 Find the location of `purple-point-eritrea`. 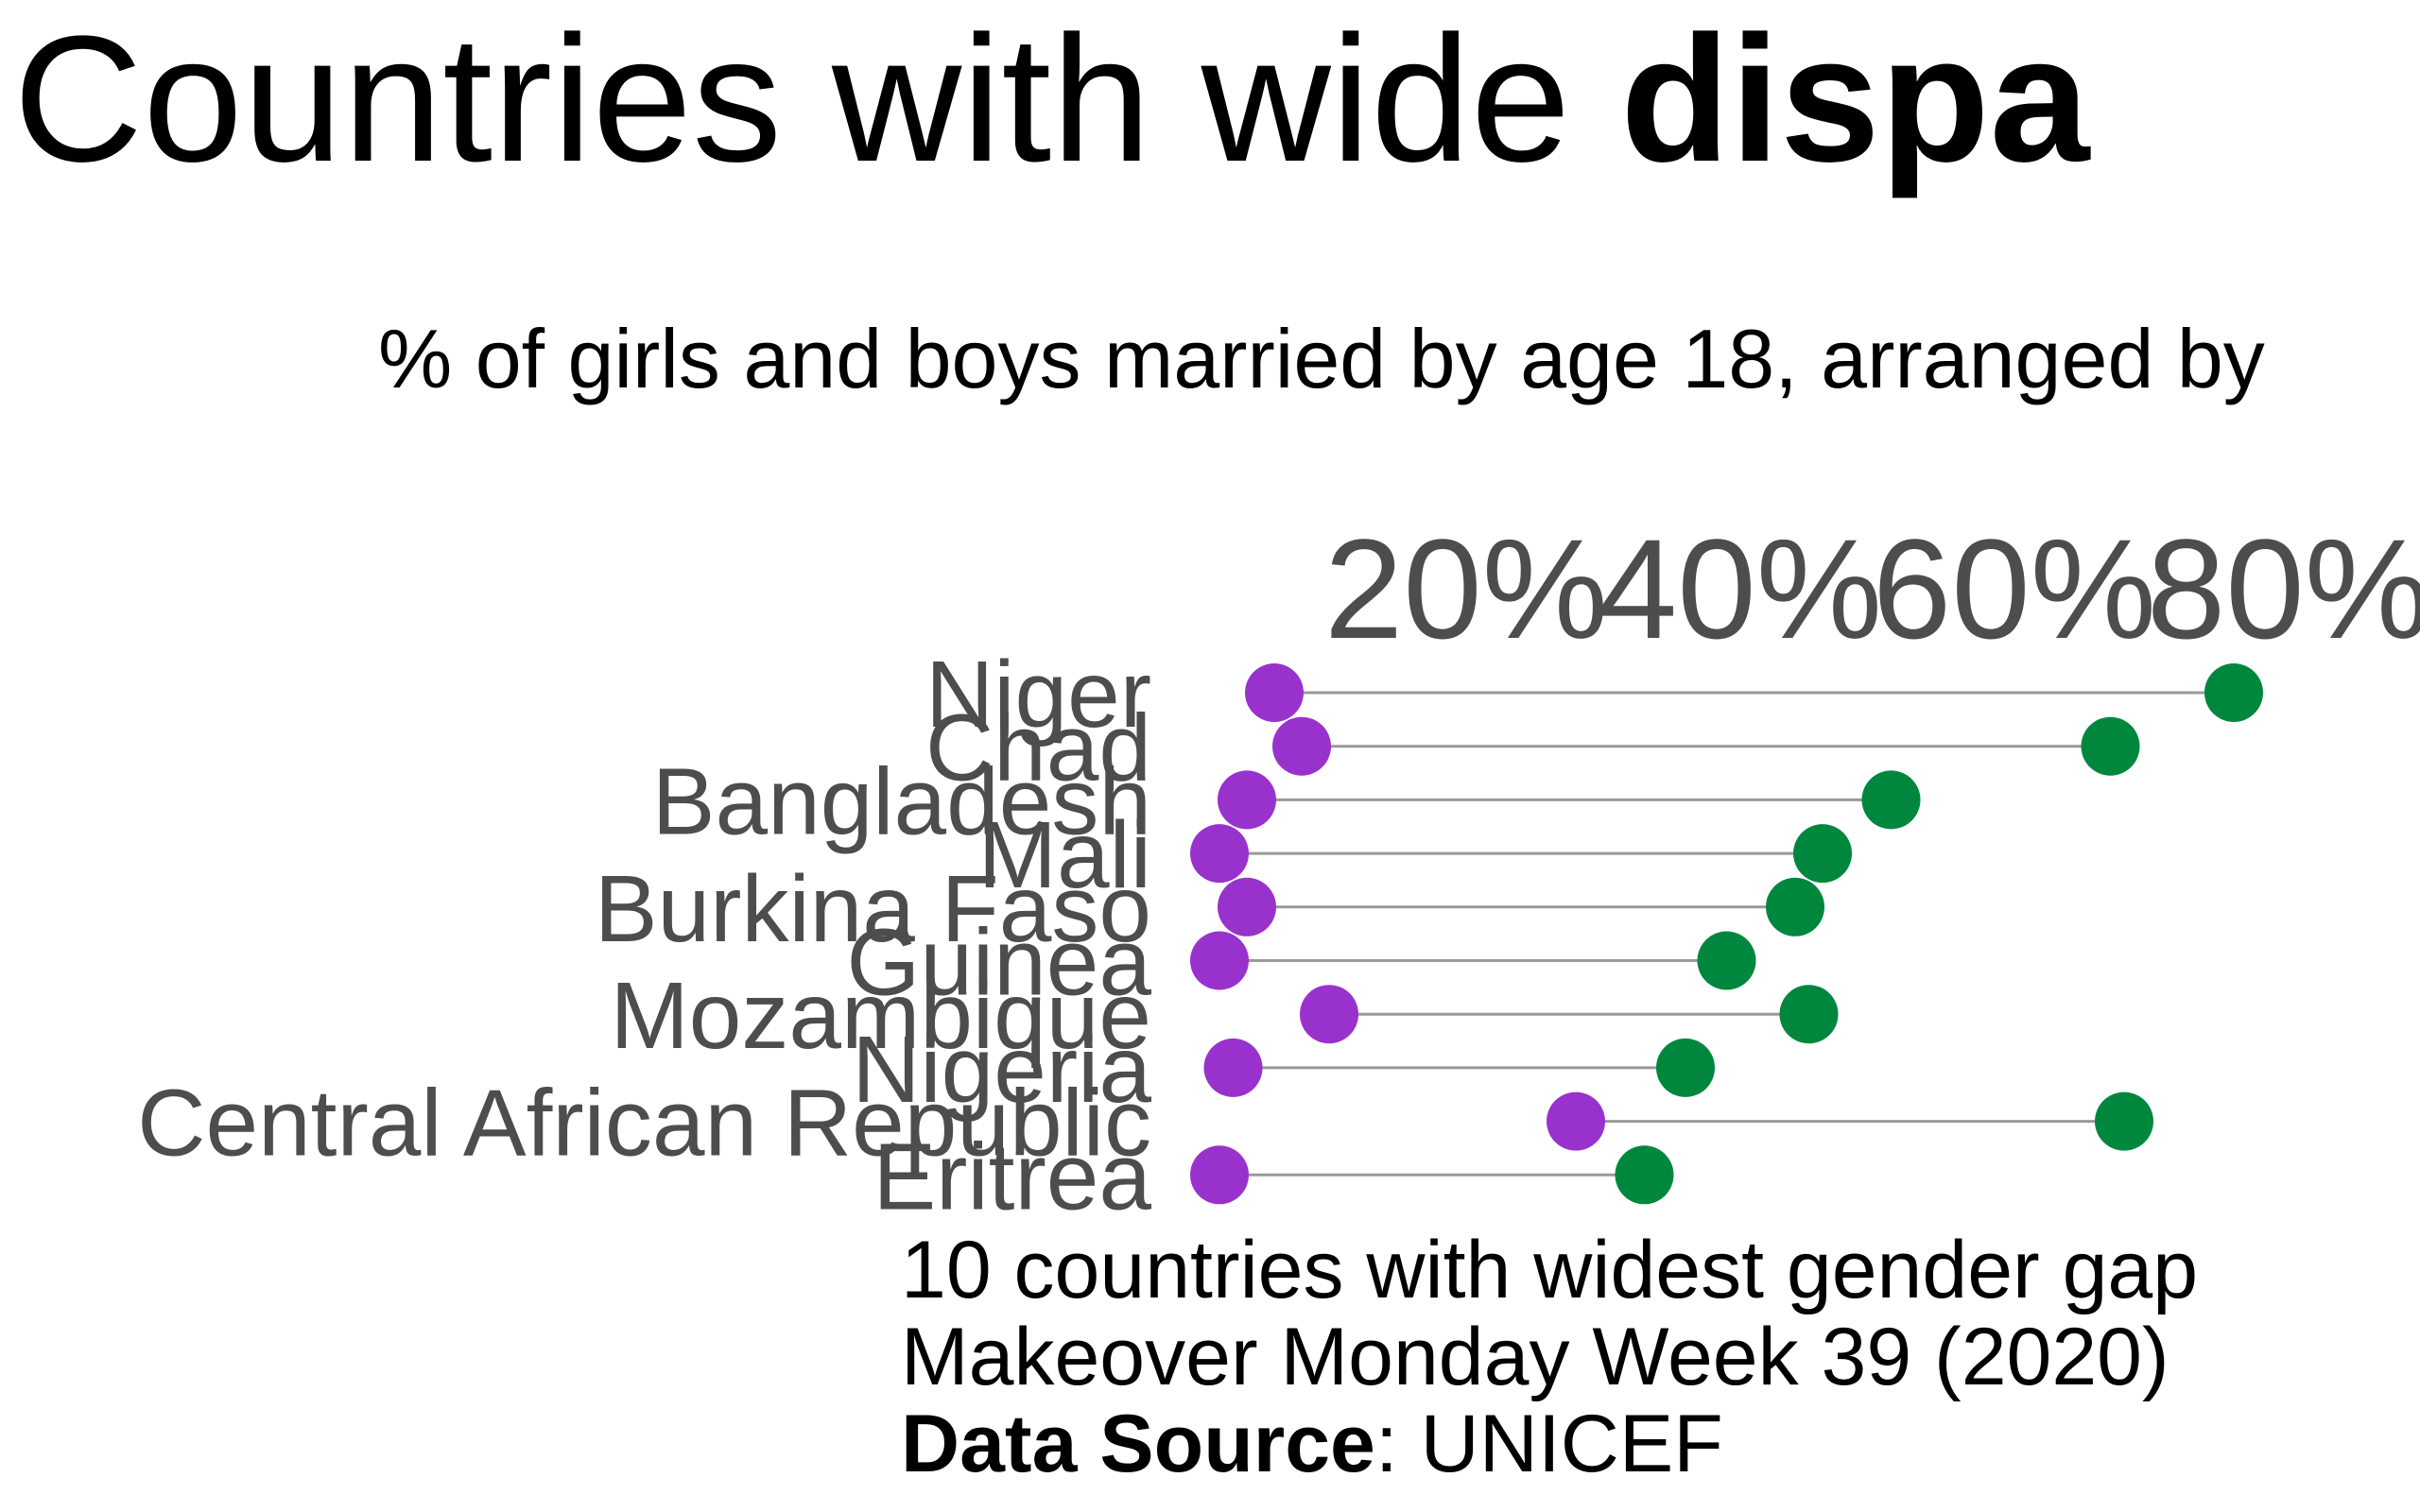

purple-point-eritrea is located at coordinates (1219, 1175).